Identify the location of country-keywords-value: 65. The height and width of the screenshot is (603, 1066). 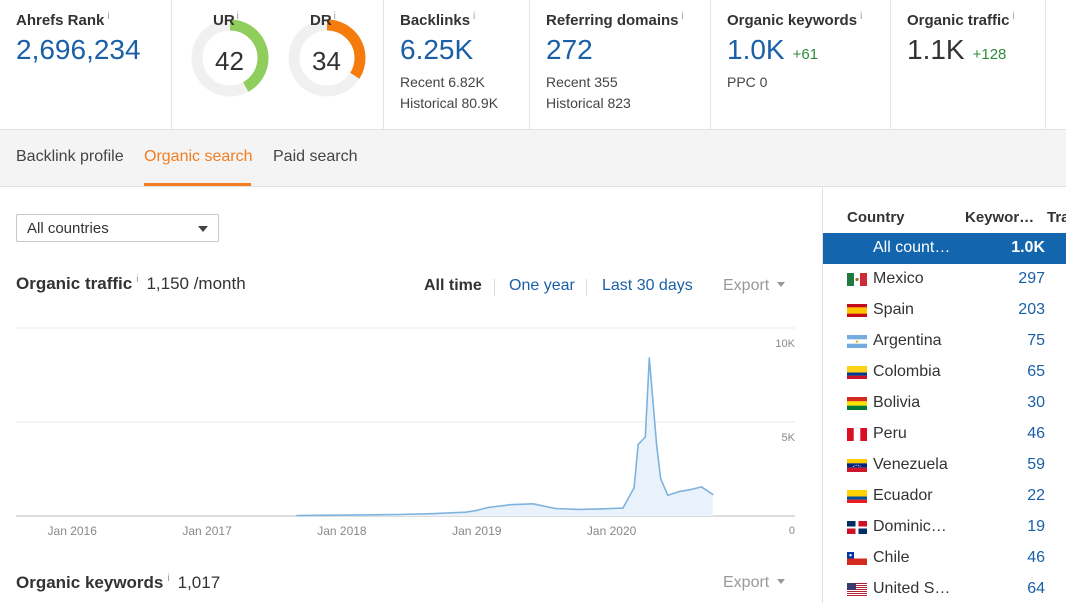
(1036, 371).